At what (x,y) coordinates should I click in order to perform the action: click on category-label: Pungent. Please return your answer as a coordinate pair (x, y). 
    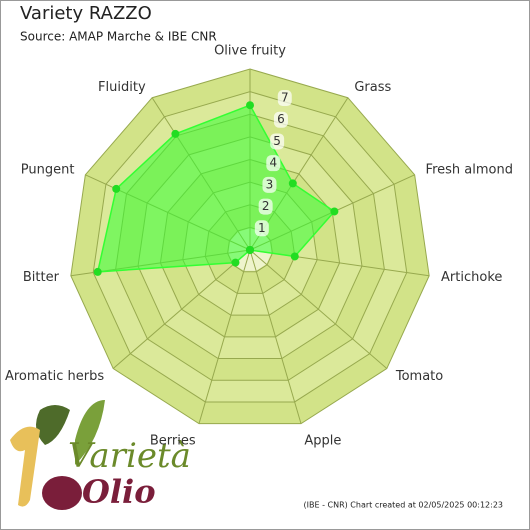
    Looking at the image, I should click on (48, 169).